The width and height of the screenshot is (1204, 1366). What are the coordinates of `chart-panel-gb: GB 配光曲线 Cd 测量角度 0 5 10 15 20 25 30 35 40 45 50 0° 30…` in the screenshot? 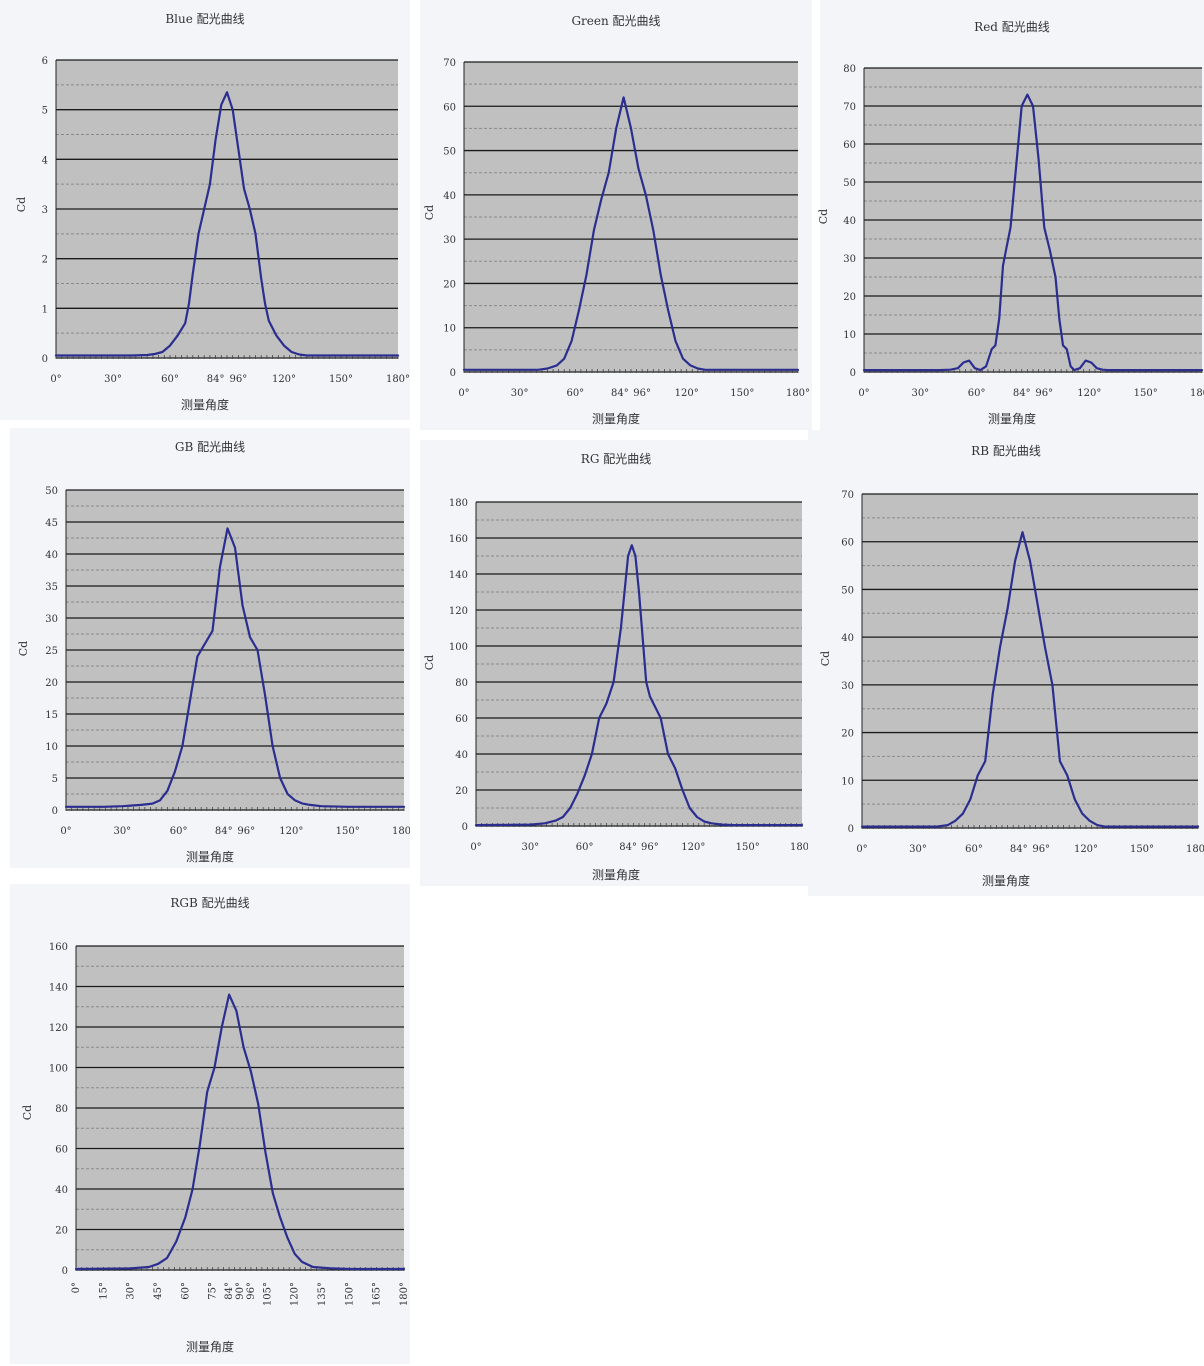 It's located at (210, 648).